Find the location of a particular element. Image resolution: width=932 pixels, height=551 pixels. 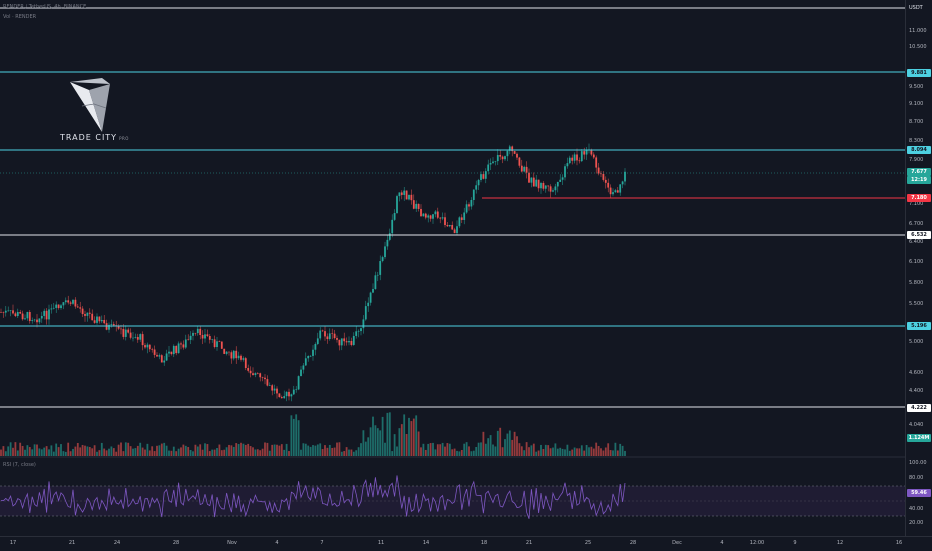

rsi-value-tag: 59.46 is located at coordinates (919, 493).